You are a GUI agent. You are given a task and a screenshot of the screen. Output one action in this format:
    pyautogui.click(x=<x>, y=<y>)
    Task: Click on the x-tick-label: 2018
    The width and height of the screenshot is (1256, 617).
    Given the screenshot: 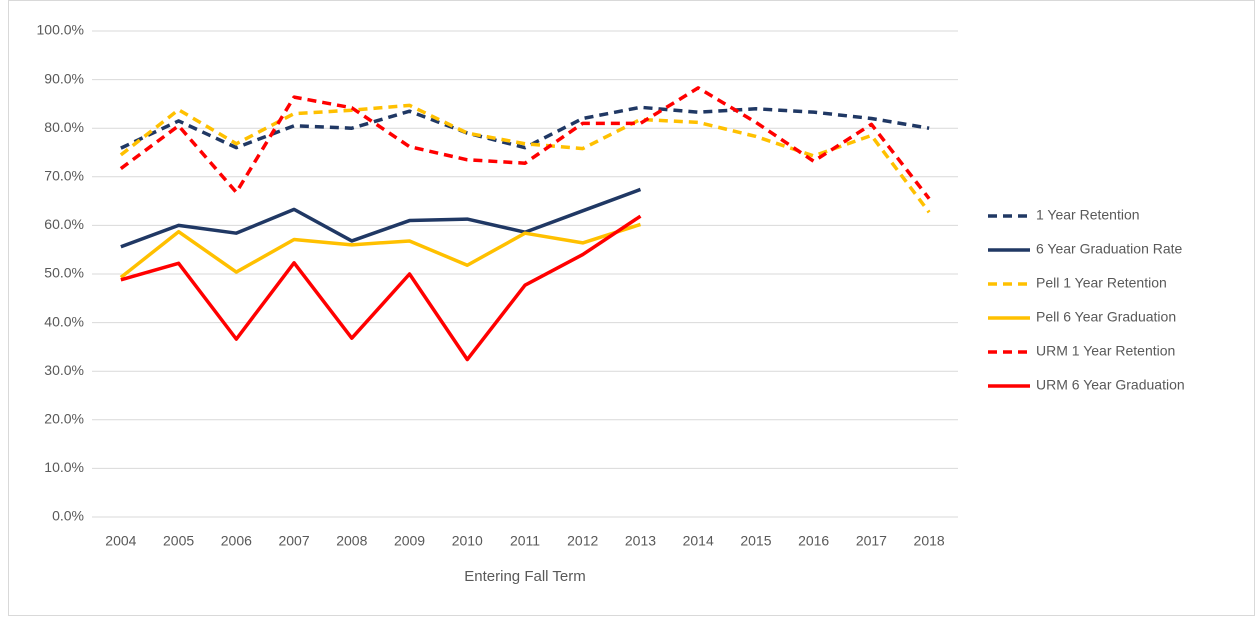 What is the action you would take?
    pyautogui.click(x=929, y=541)
    